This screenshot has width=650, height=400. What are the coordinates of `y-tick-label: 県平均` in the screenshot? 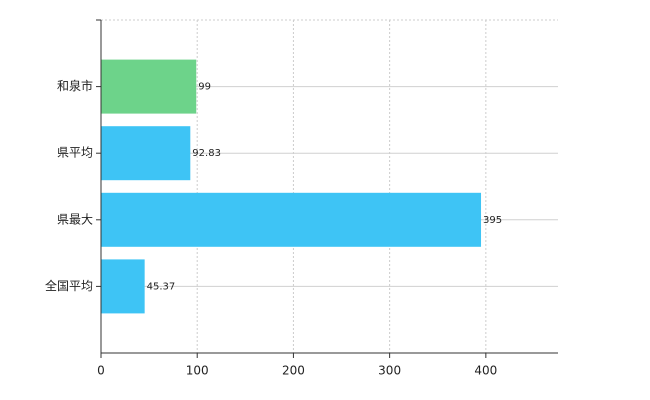 It's located at (75, 153).